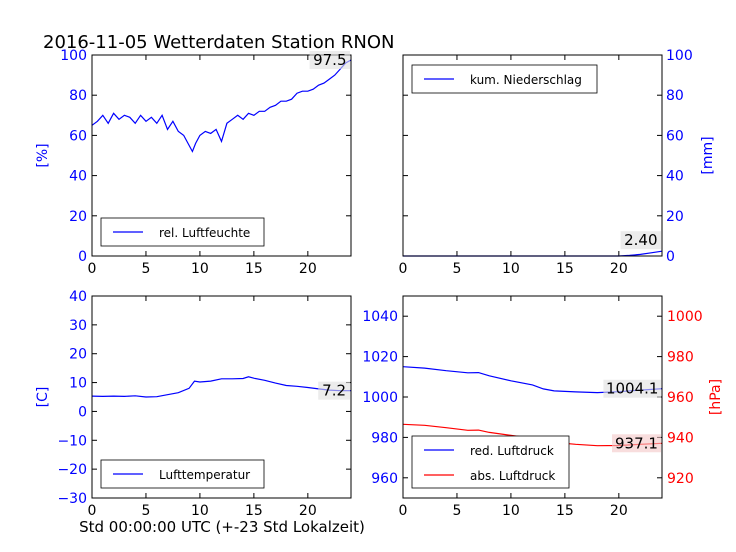  I want to click on legend-label: rel. Luftfeuchte, so click(204, 233).